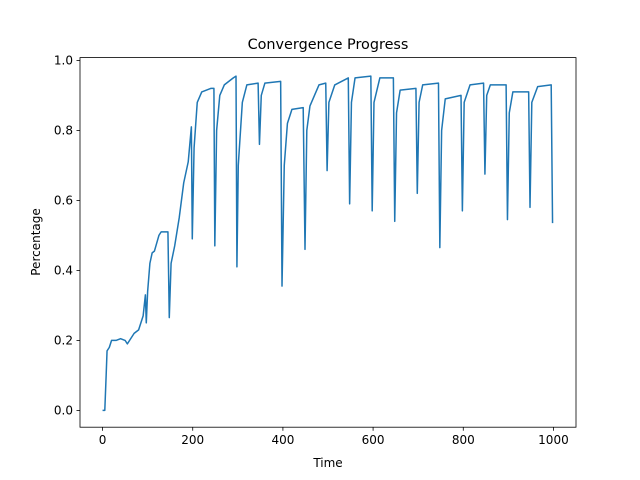  Describe the element at coordinates (328, 45) in the screenshot. I see `chart-title: Convergence Progress` at that location.